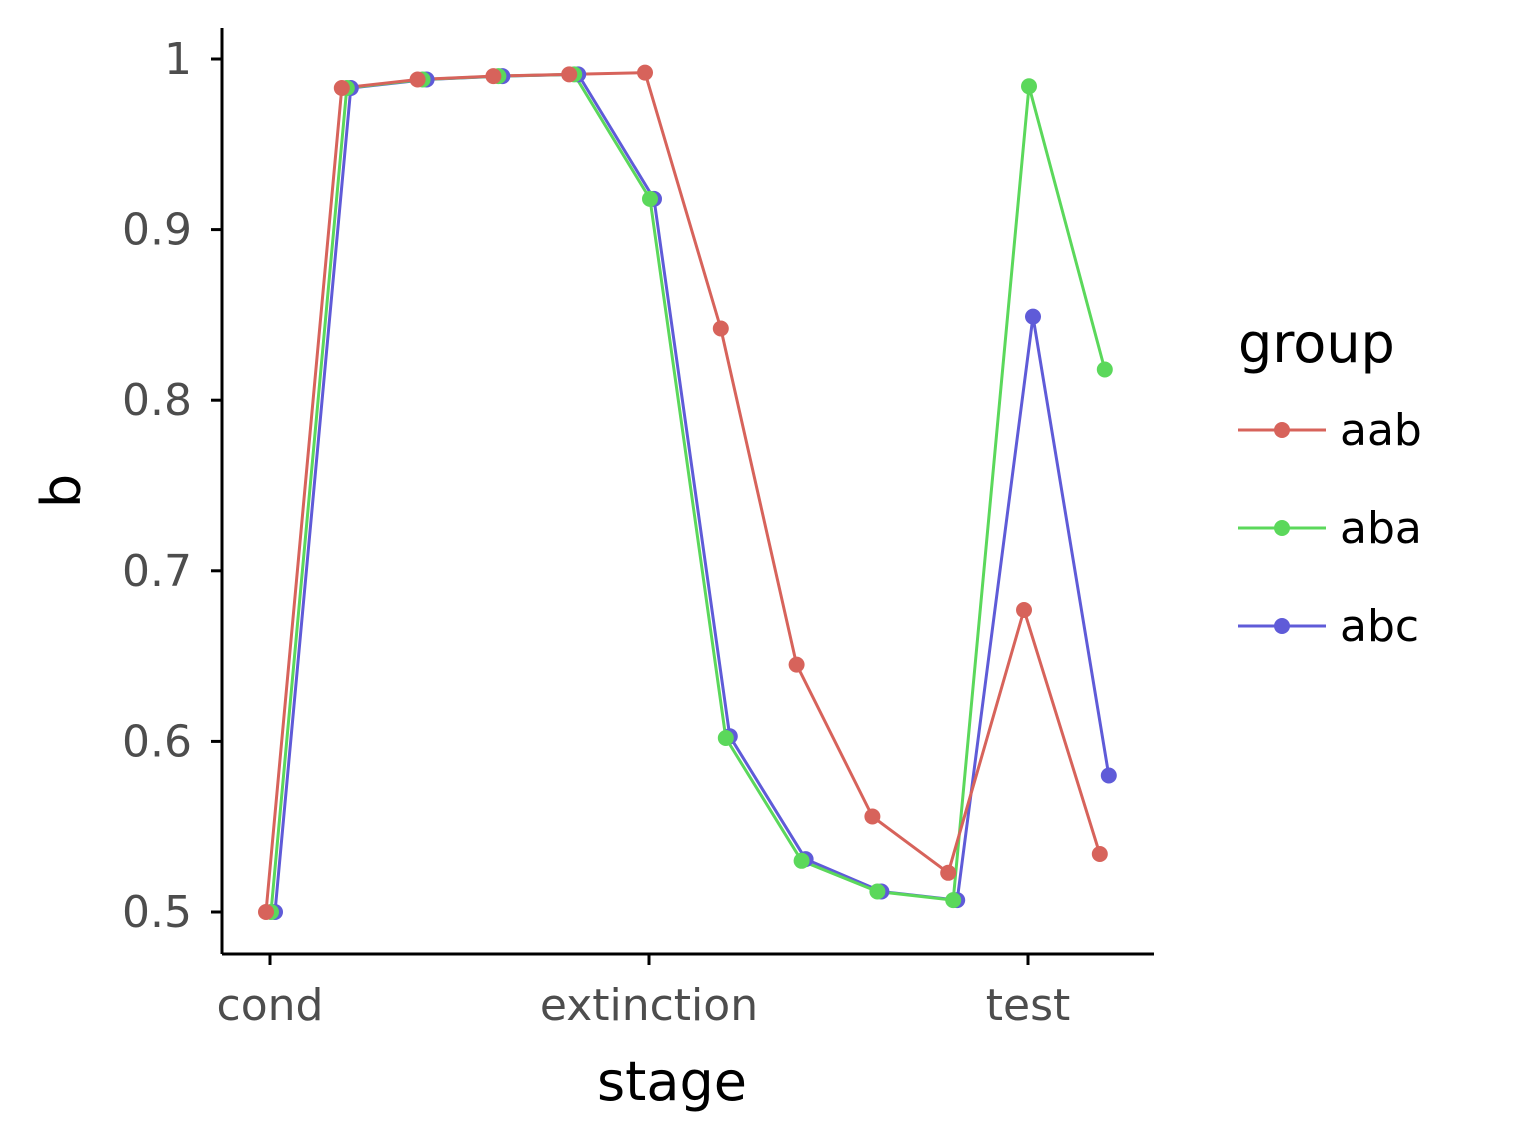 This screenshot has width=1516, height=1145. What do you see at coordinates (157, 912) in the screenshot?
I see `y-tick-label: 0.5` at bounding box center [157, 912].